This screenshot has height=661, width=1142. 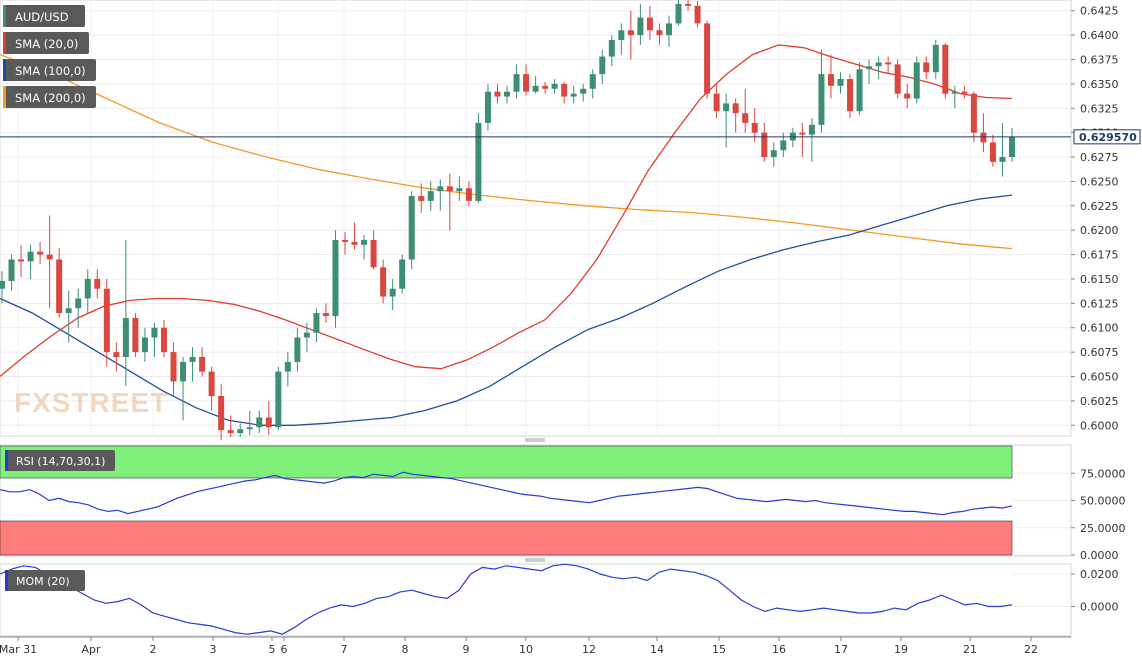 What do you see at coordinates (1099, 181) in the screenshot?
I see `price-tick-label: 0.6250` at bounding box center [1099, 181].